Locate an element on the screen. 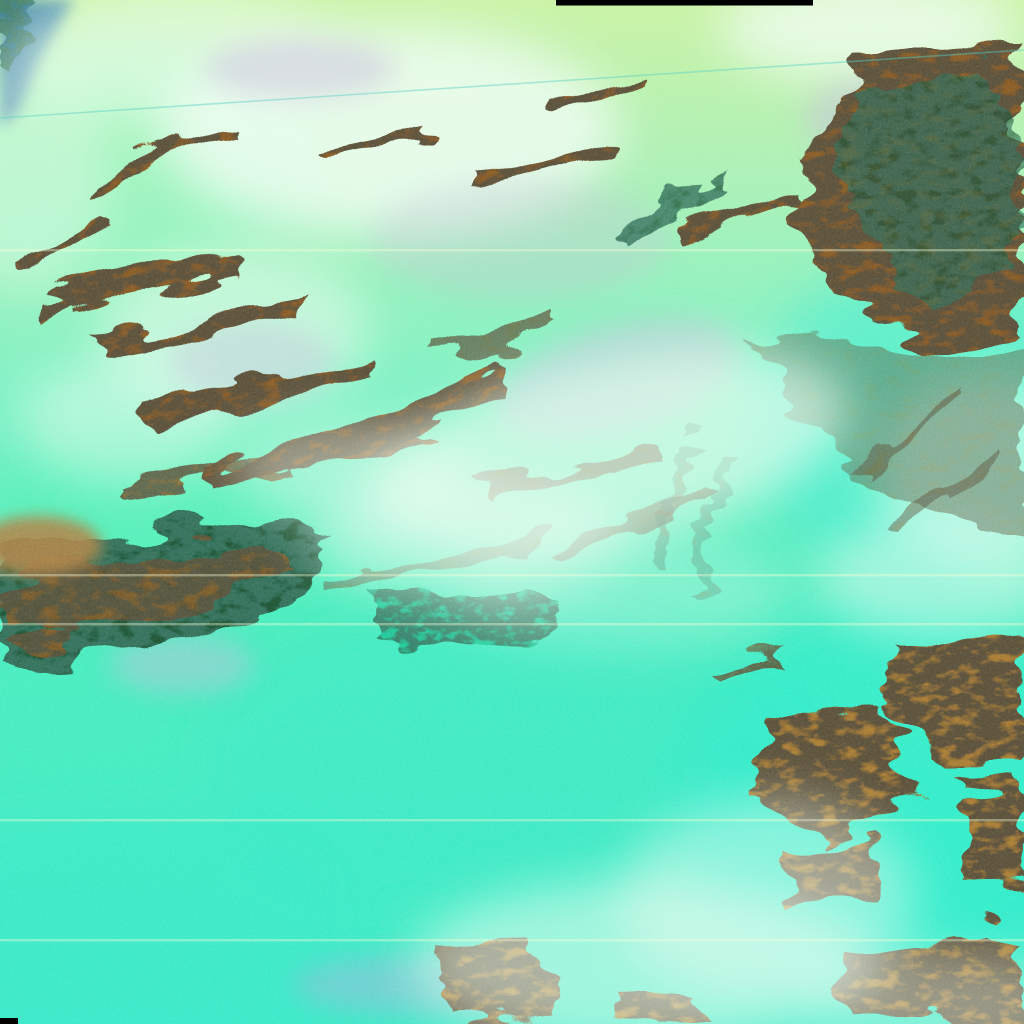 This screenshot has height=1024, width=1024. top-dropout-bar is located at coordinates (684, 3).